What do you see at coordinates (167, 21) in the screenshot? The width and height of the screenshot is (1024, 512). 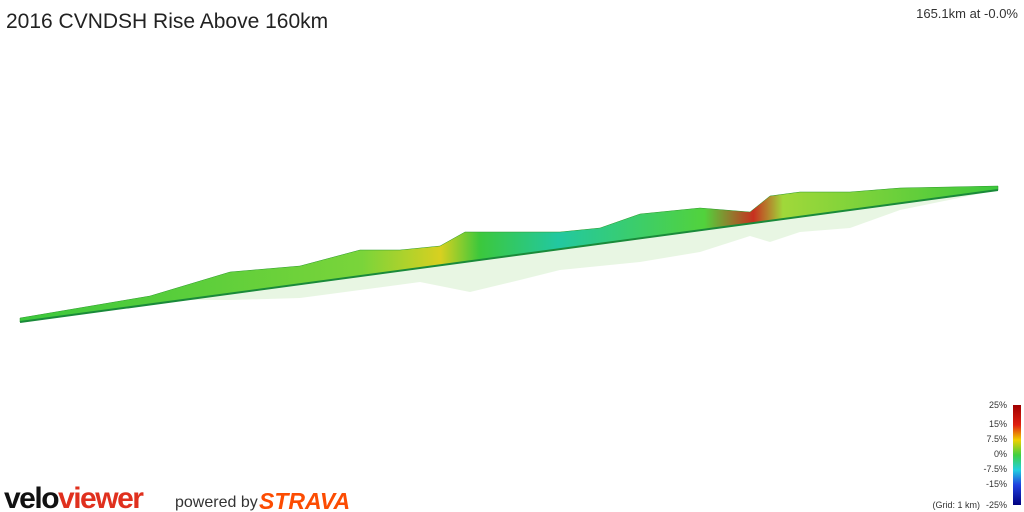 I see `title: 2016 CVNDSH Rise Above 160km` at bounding box center [167, 21].